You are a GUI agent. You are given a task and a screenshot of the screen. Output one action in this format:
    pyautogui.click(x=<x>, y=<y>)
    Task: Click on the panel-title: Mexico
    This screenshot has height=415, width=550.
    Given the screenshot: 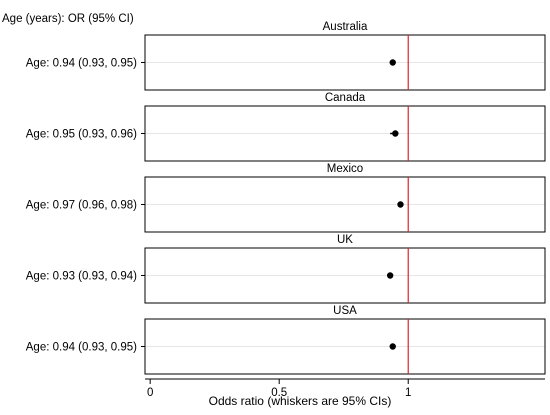 What is the action you would take?
    pyautogui.click(x=345, y=169)
    